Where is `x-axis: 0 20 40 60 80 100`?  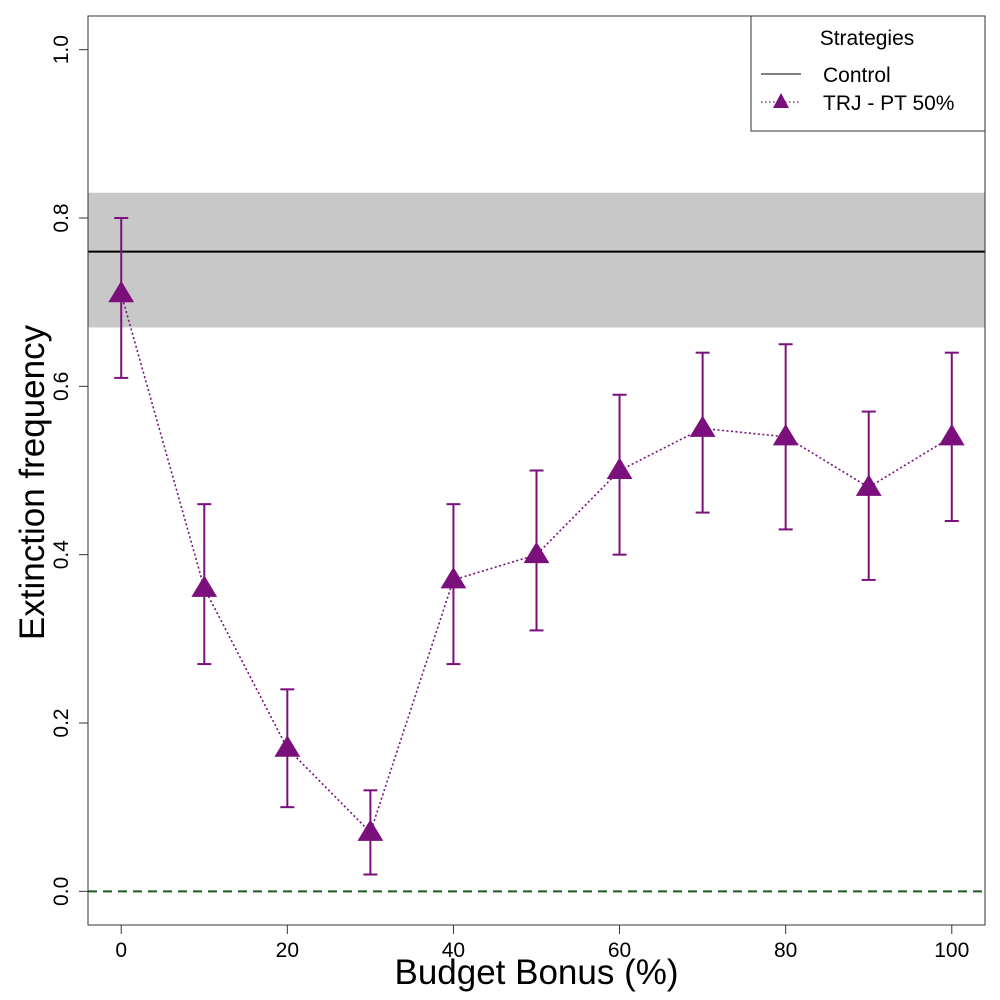
x-axis: 0 20 40 60 80 100 is located at coordinates (542, 943).